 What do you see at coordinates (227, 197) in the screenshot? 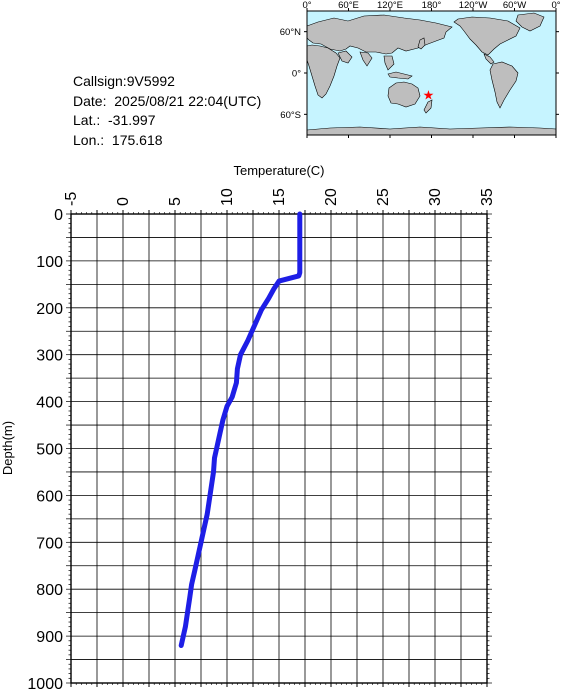
I see `x-tick-label: 10` at bounding box center [227, 197].